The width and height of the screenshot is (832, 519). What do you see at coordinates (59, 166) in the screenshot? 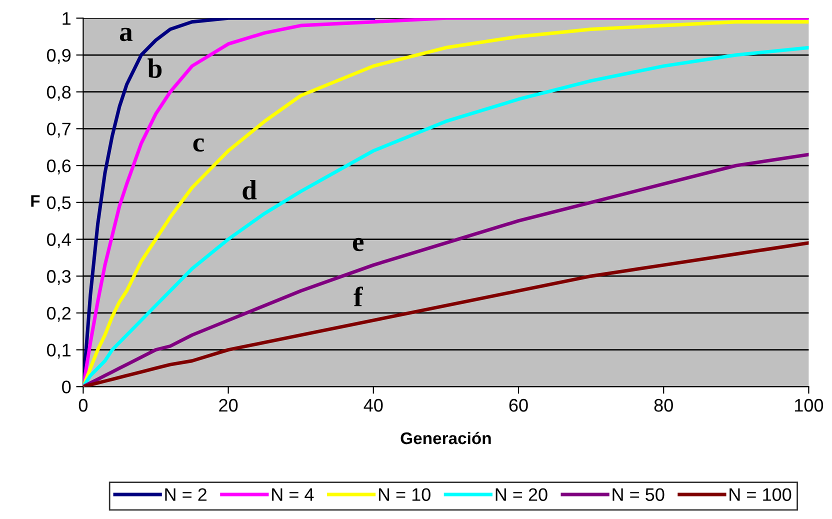
I see `y-tick-label: 0,6` at bounding box center [59, 166].